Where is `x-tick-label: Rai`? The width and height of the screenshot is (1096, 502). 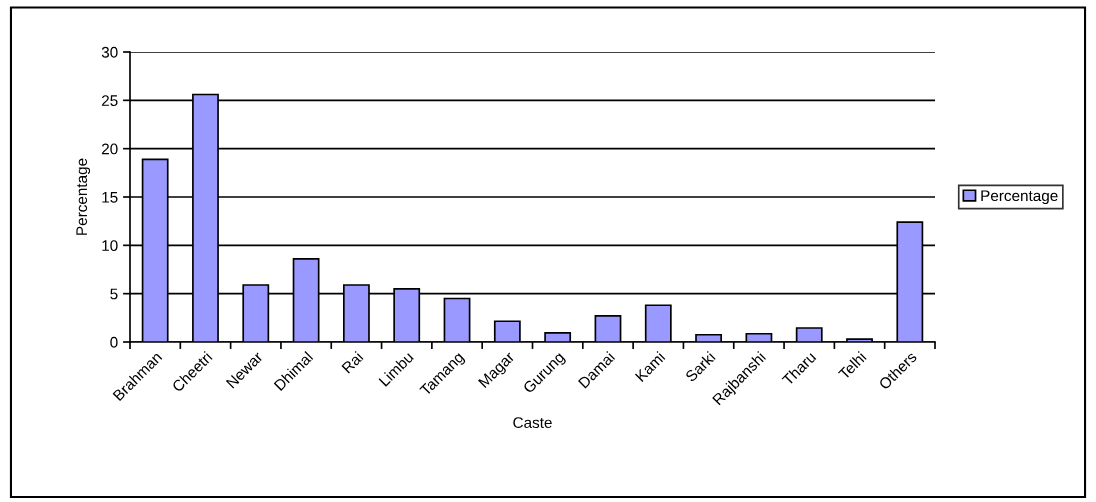
x-tick-label: Rai is located at coordinates (352, 362).